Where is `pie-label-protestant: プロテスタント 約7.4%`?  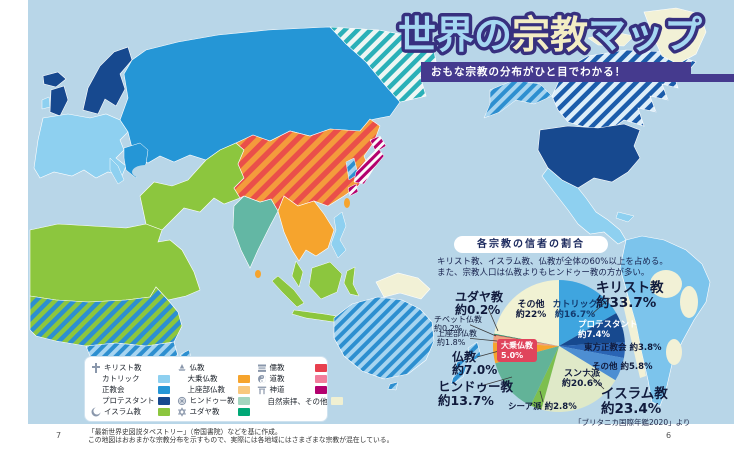
pie-label-protestant: プロテスタント 約7.4% is located at coordinates (608, 330).